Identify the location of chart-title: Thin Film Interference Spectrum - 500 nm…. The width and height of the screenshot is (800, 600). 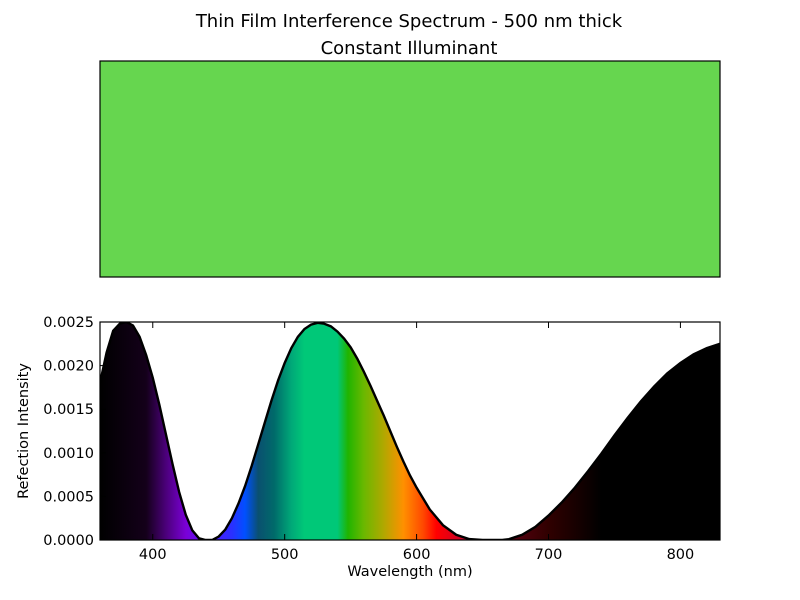
(409, 21).